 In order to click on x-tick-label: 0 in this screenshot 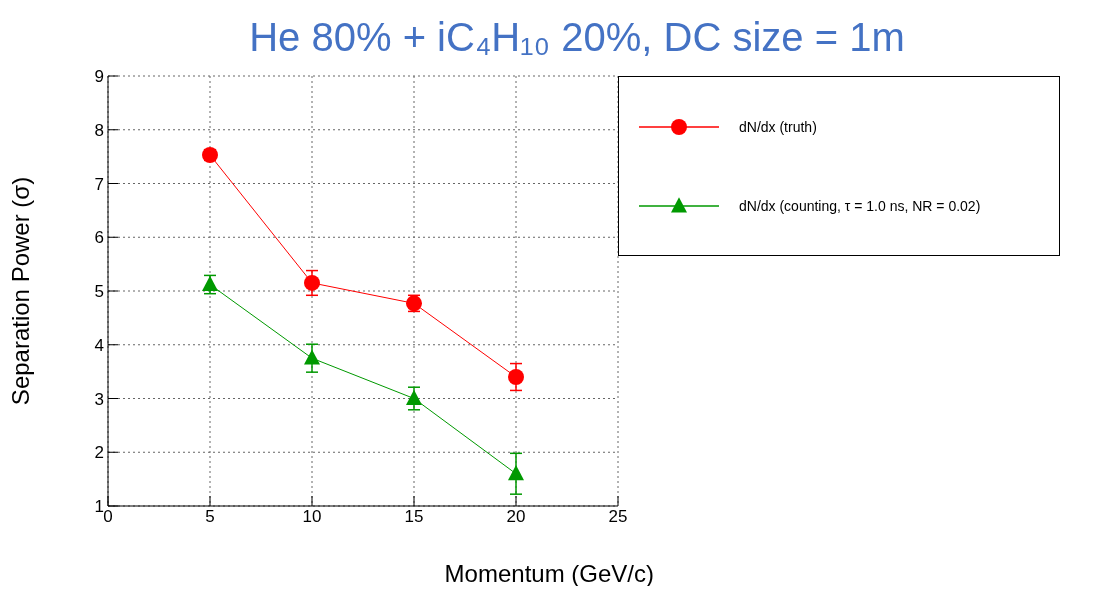, I will do `click(108, 517)`.